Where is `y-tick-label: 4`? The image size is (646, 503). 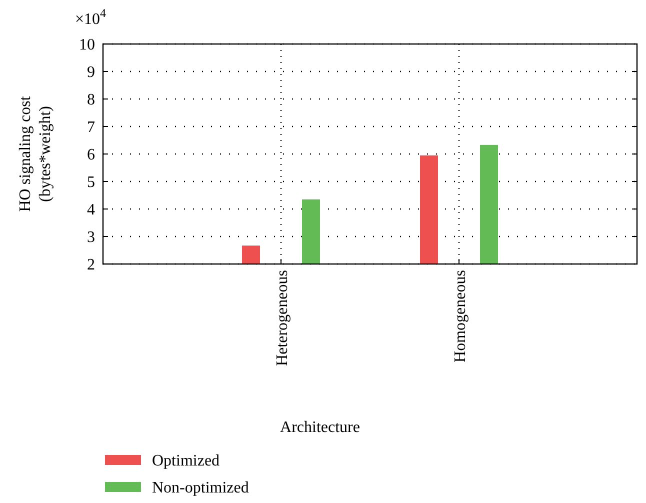
y-tick-label: 4 is located at coordinates (91, 210).